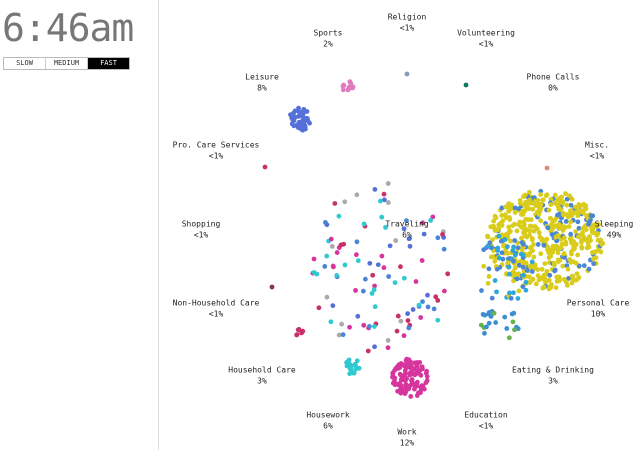  Describe the element at coordinates (158, 225) in the screenshot. I see `divider` at that location.